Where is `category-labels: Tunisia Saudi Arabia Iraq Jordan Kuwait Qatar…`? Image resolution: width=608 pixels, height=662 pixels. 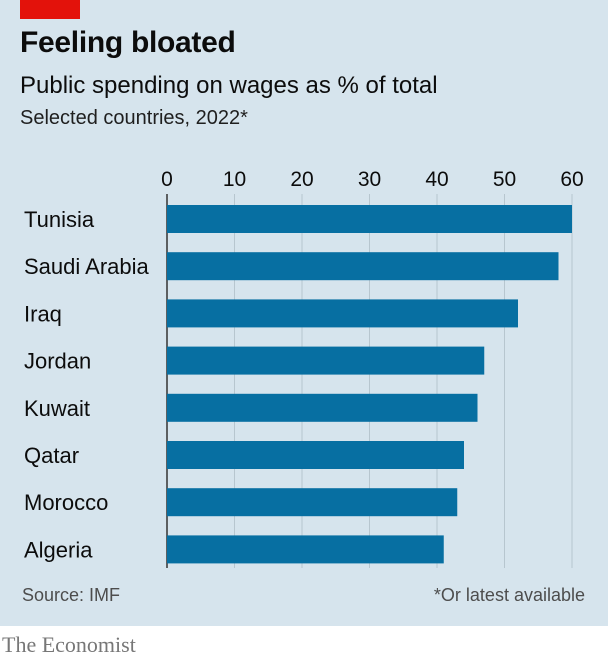 category-labels: Tunisia Saudi Arabia Iraq Jordan Kuwait Qatar… is located at coordinates (87, 384).